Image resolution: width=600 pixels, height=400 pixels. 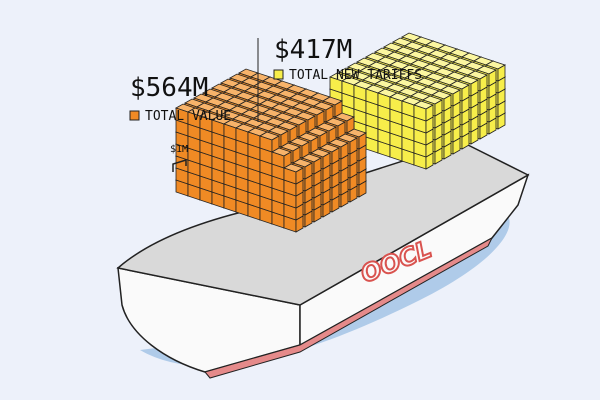 What do you see at coordinates (278, 74) in the screenshot?
I see `tariff-swatch` at bounding box center [278, 74].